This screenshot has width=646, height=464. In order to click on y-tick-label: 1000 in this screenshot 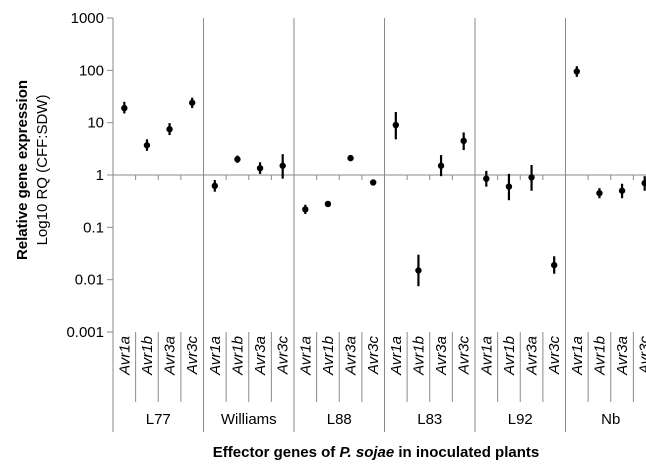, I will do `click(87, 18)`.